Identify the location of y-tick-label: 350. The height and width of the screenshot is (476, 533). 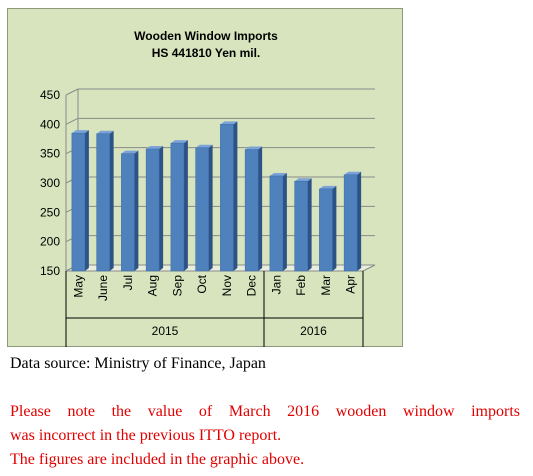
(50, 154).